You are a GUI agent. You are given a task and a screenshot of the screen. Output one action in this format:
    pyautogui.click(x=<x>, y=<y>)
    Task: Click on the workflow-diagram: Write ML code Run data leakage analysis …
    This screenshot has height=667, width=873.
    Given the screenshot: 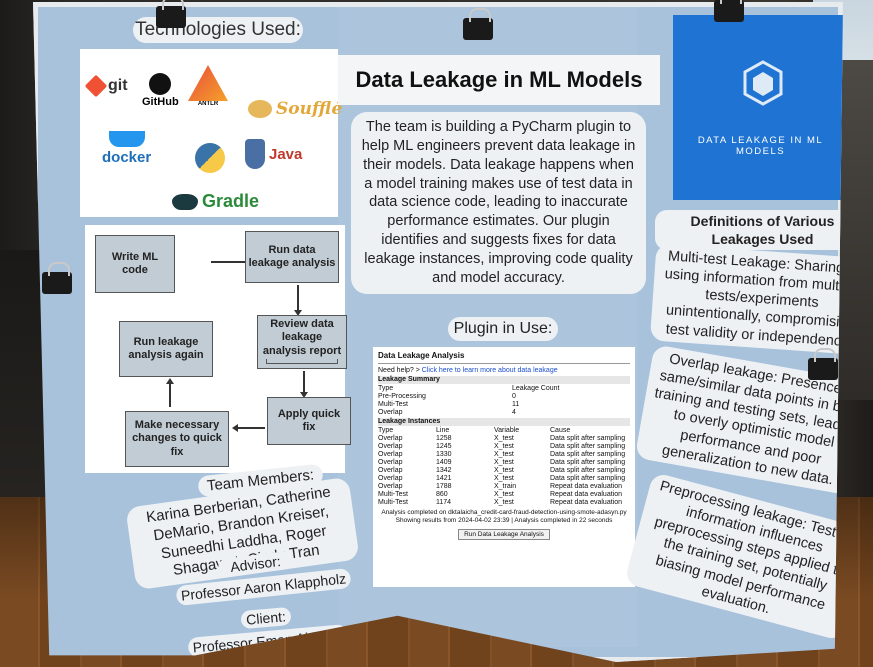 What is the action you would take?
    pyautogui.click(x=218, y=349)
    